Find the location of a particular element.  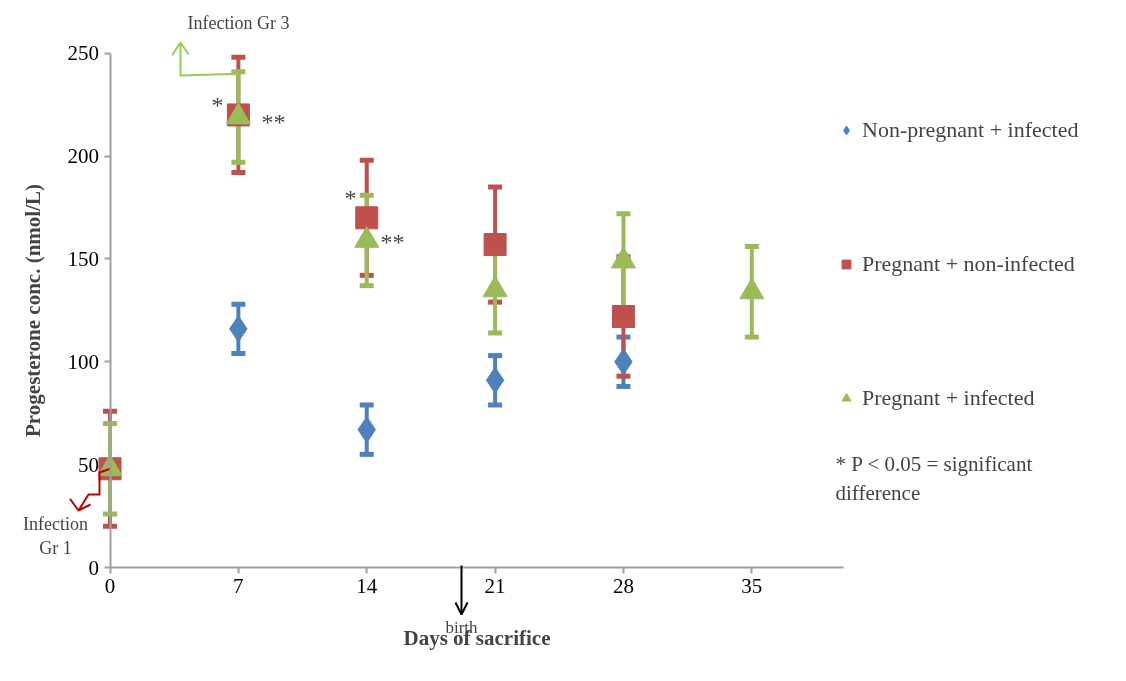

annotation: Infection Gr 1 is located at coordinates (55, 535).